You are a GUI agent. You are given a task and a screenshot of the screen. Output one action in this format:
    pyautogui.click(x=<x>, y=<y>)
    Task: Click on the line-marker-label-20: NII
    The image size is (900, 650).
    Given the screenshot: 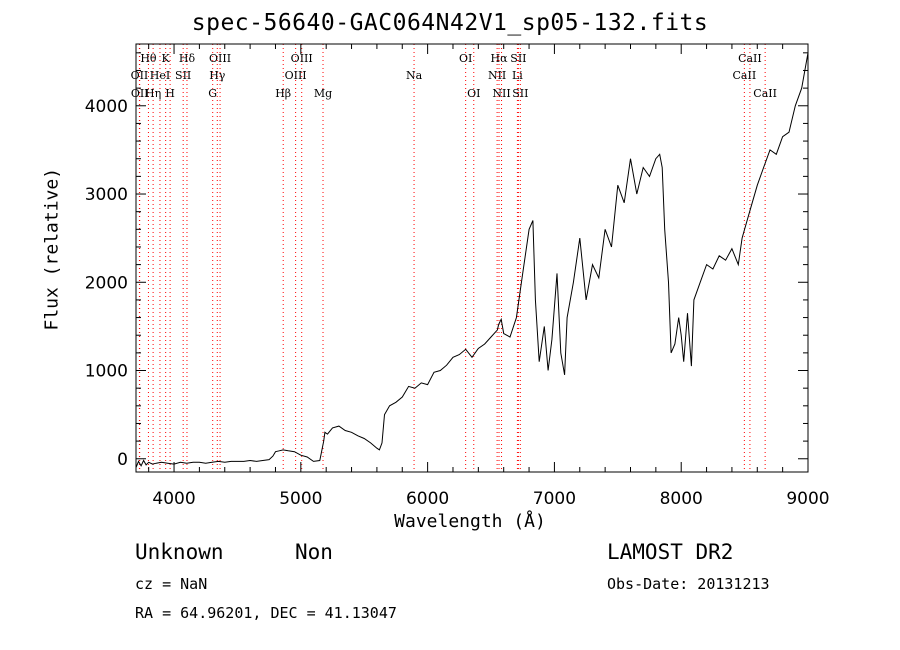 What is the action you would take?
    pyautogui.click(x=497, y=75)
    